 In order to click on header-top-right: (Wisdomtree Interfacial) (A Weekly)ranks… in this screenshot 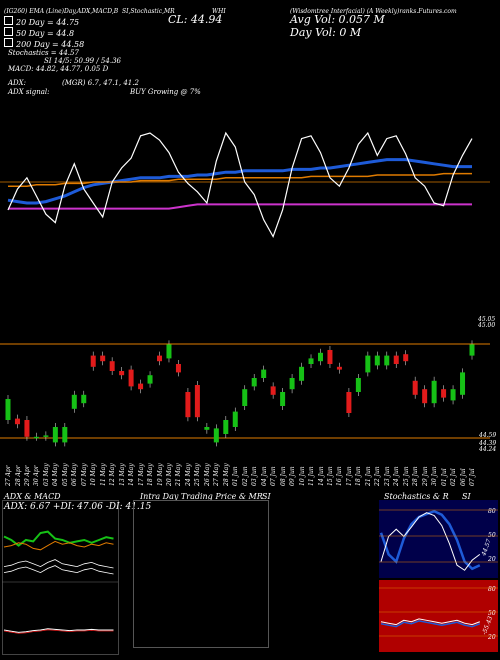, I will do `click(373, 11)`.